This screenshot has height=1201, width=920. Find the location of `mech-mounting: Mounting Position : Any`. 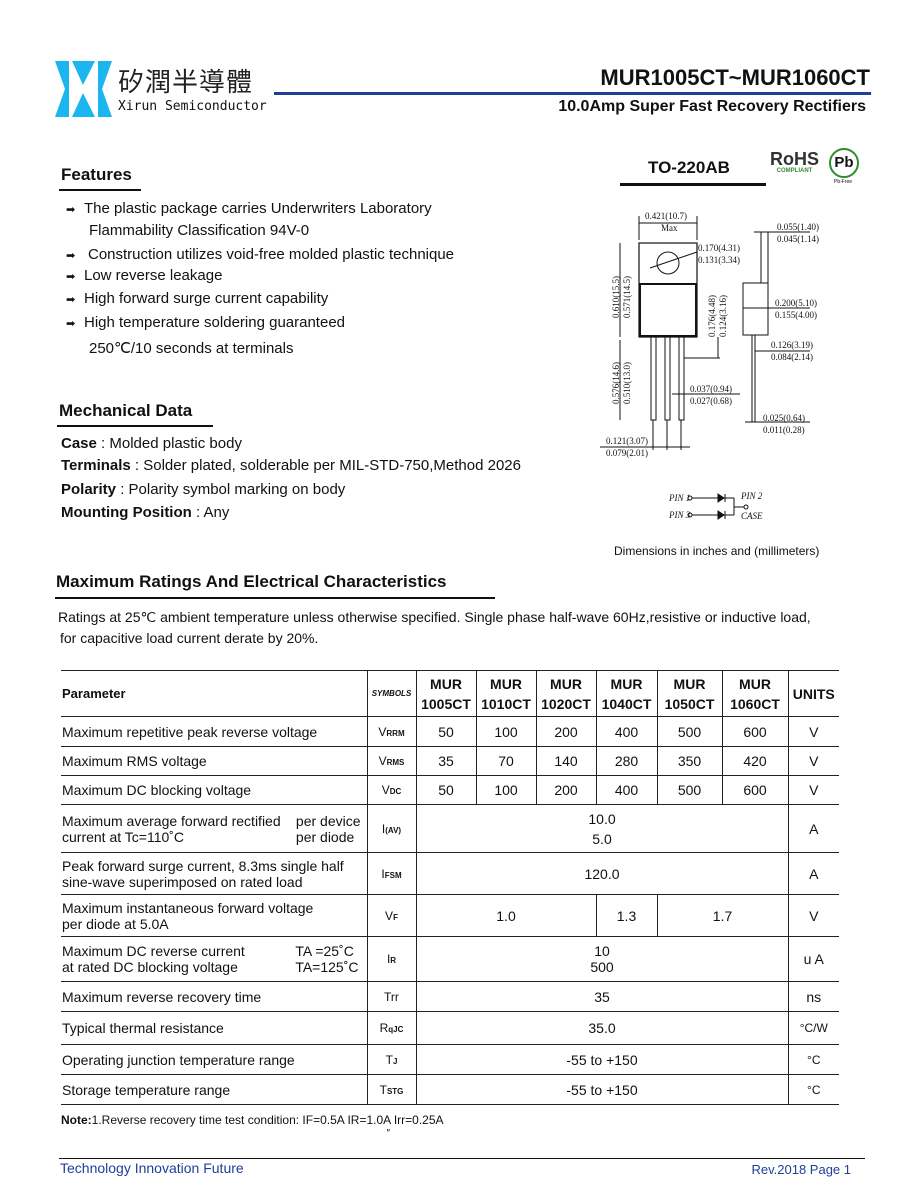

mech-mounting: Mounting Position : Any is located at coordinates (145, 512).